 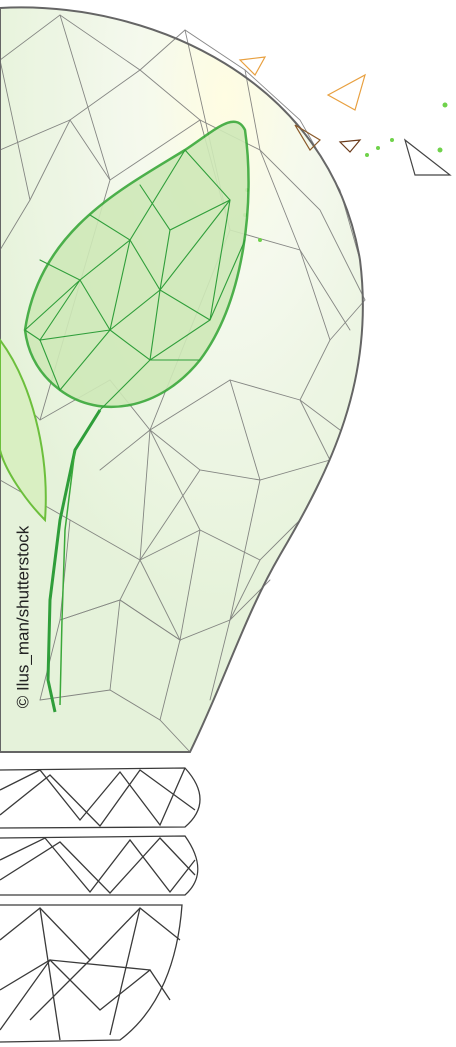 I want to click on base, so click(x=100, y=905).